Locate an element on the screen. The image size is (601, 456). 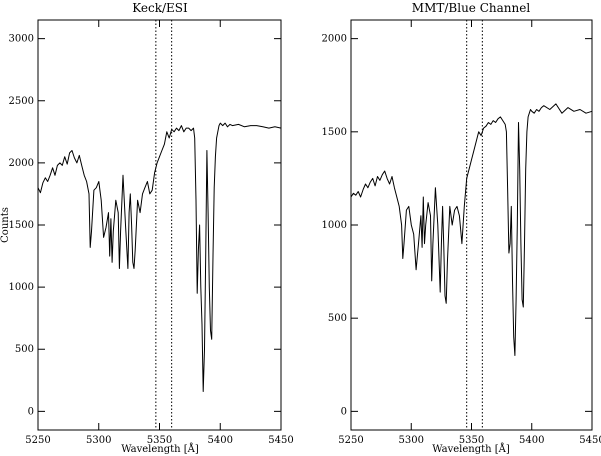
panel-title: MMT/Blue Channel is located at coordinates (471, 8).